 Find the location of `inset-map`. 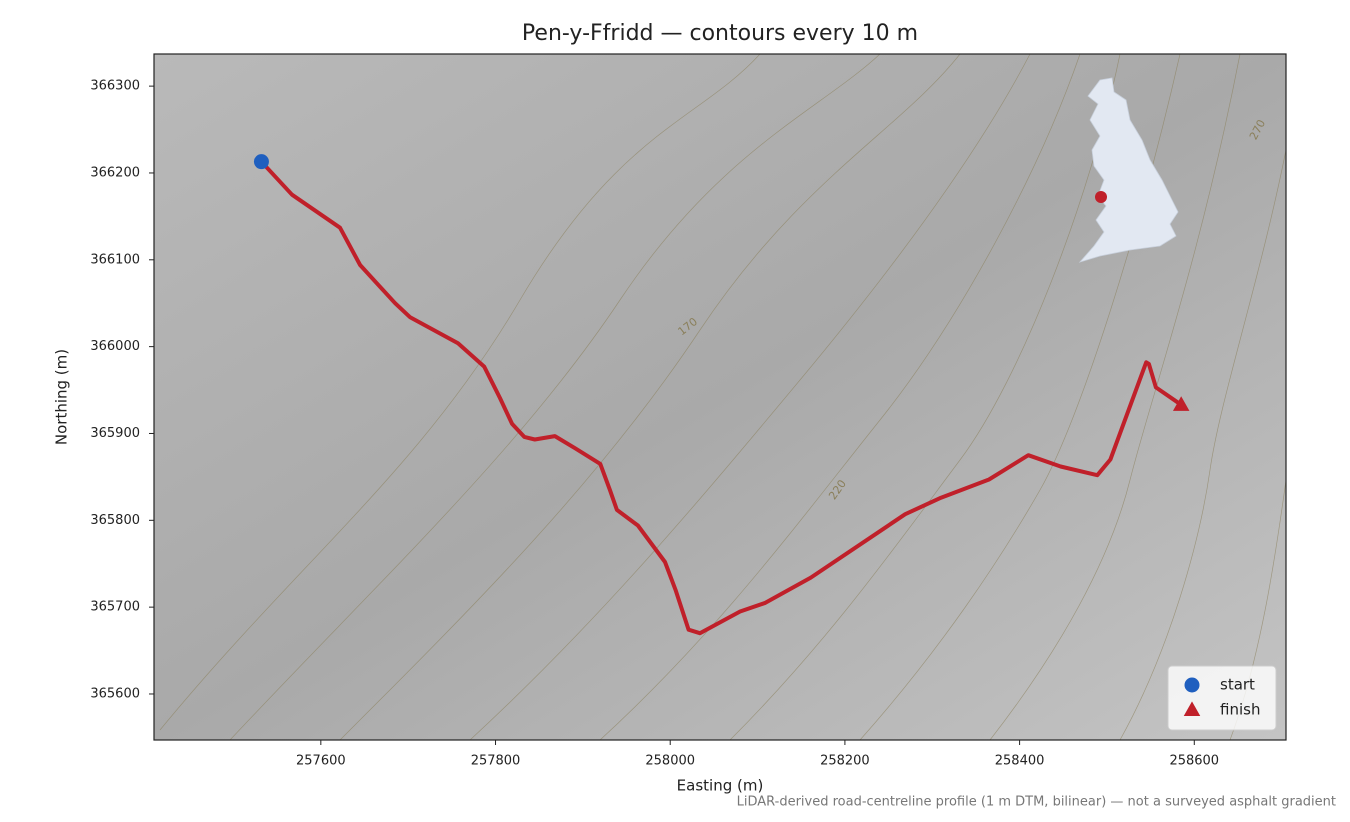

inset-map is located at coordinates (1128, 170).